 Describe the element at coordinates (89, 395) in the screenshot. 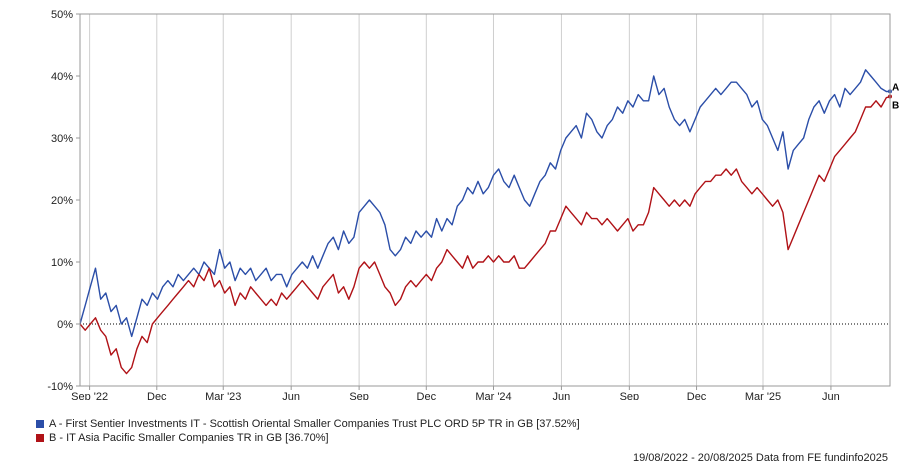

I see `x-tick-label-0: Sep '22` at that location.